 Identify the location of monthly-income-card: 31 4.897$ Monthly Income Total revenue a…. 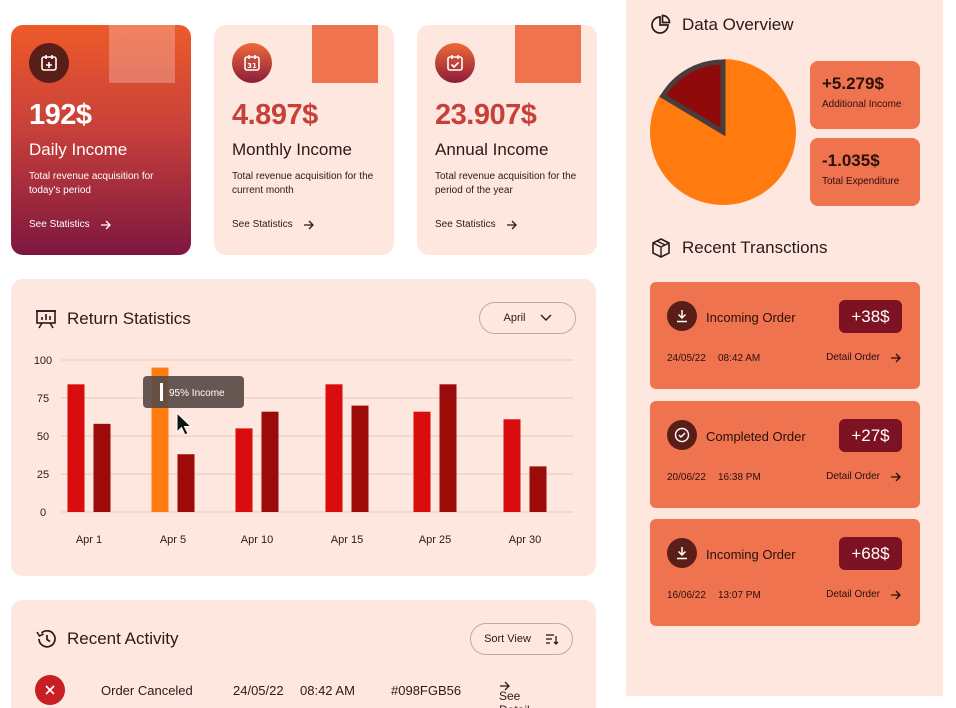
(304, 140).